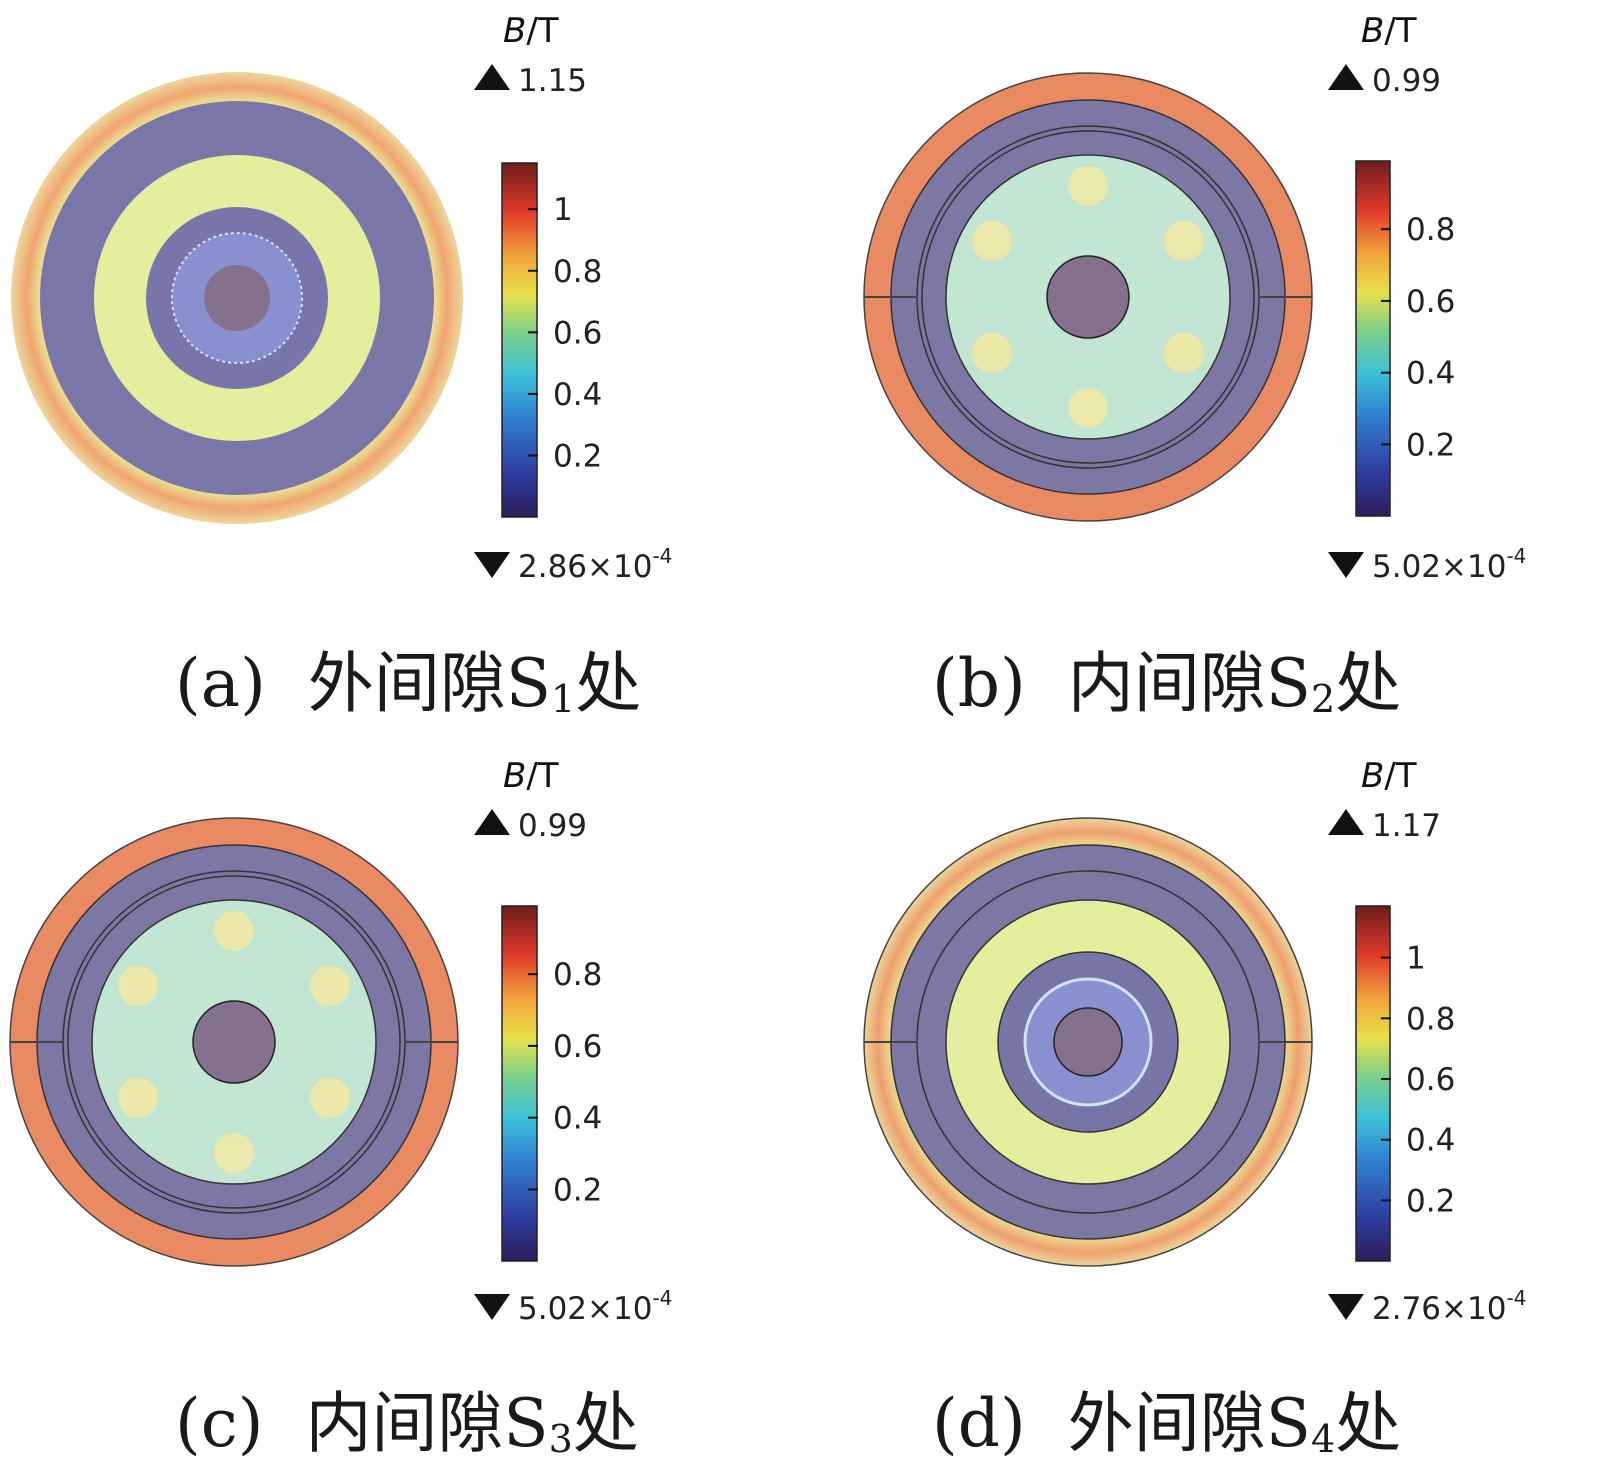 The height and width of the screenshot is (1466, 1612). I want to click on min-value-label: 2.86×10⁻⁴, so click(595, 564).